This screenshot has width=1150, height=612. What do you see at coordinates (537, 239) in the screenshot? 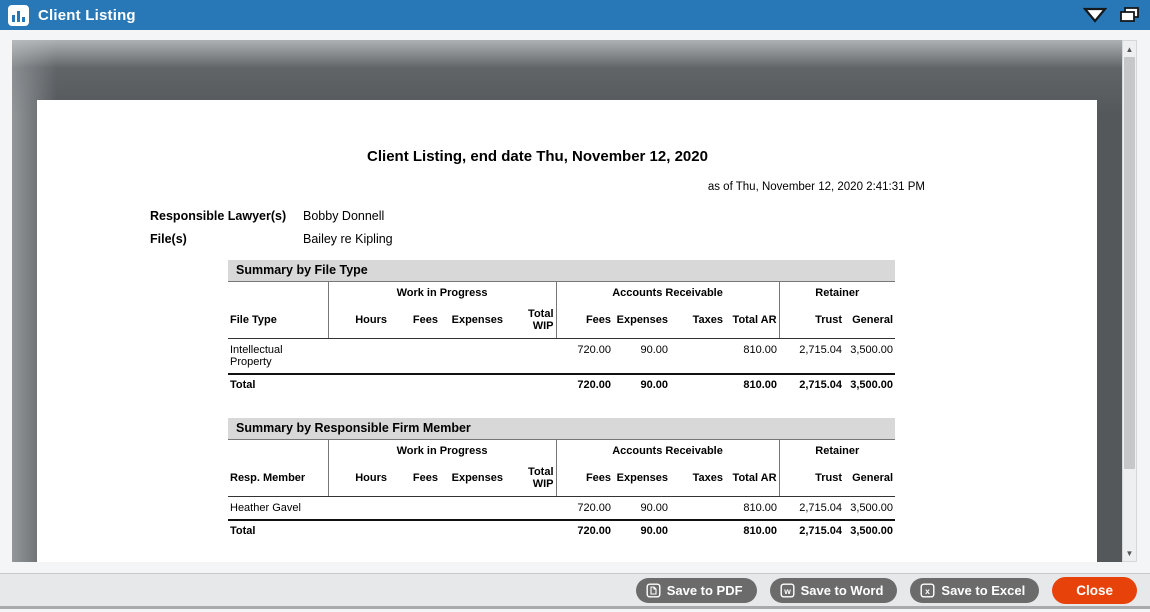
I see `criteria-row: File(s) Bailey re Kipling` at bounding box center [537, 239].